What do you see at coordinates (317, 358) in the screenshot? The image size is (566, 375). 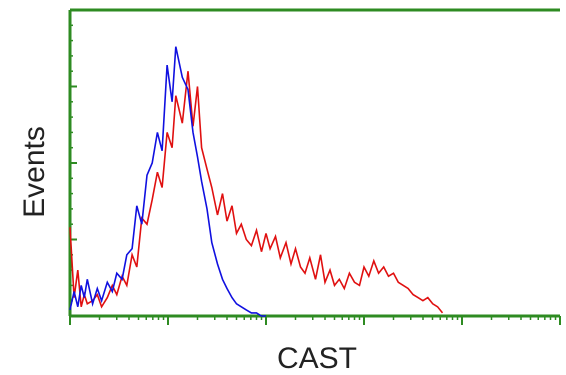 I see `x-axis-label: CAST` at bounding box center [317, 358].